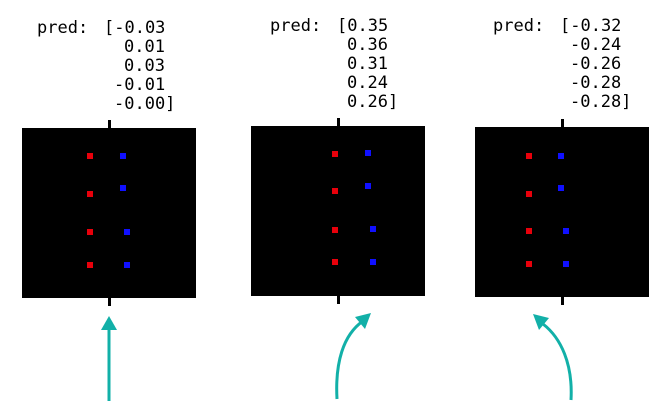 This screenshot has width=668, height=407. I want to click on tick-bottom-middle, so click(338, 299).